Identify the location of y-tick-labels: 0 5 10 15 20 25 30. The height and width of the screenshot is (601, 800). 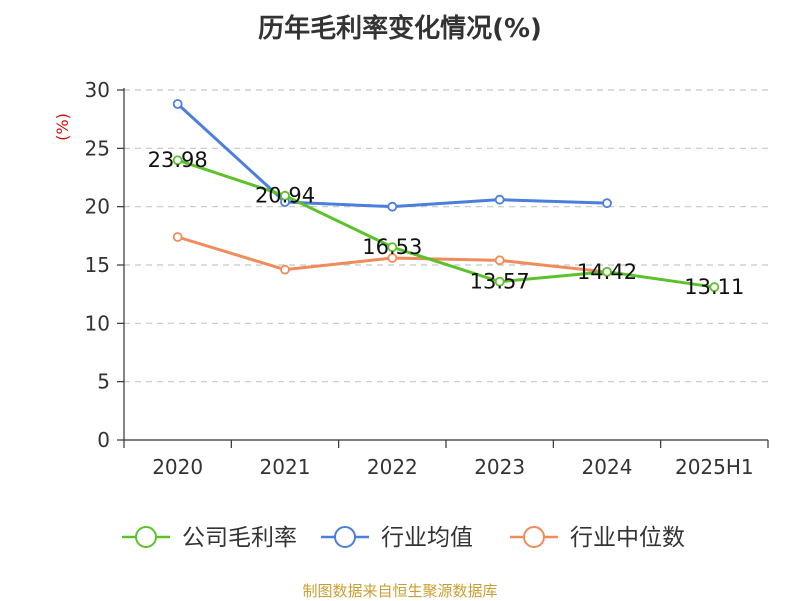
(97, 265).